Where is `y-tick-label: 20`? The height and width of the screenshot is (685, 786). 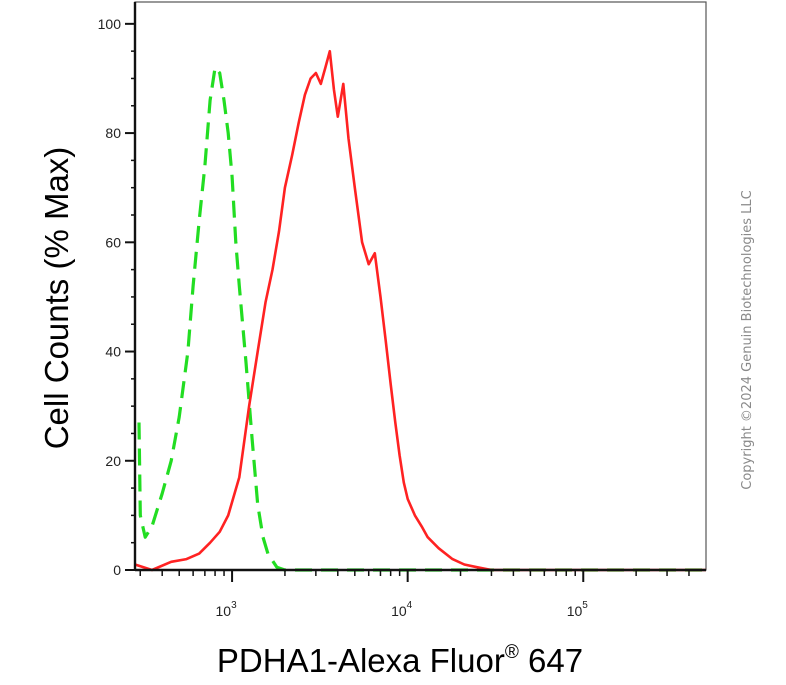
y-tick-label: 20 is located at coordinates (113, 461).